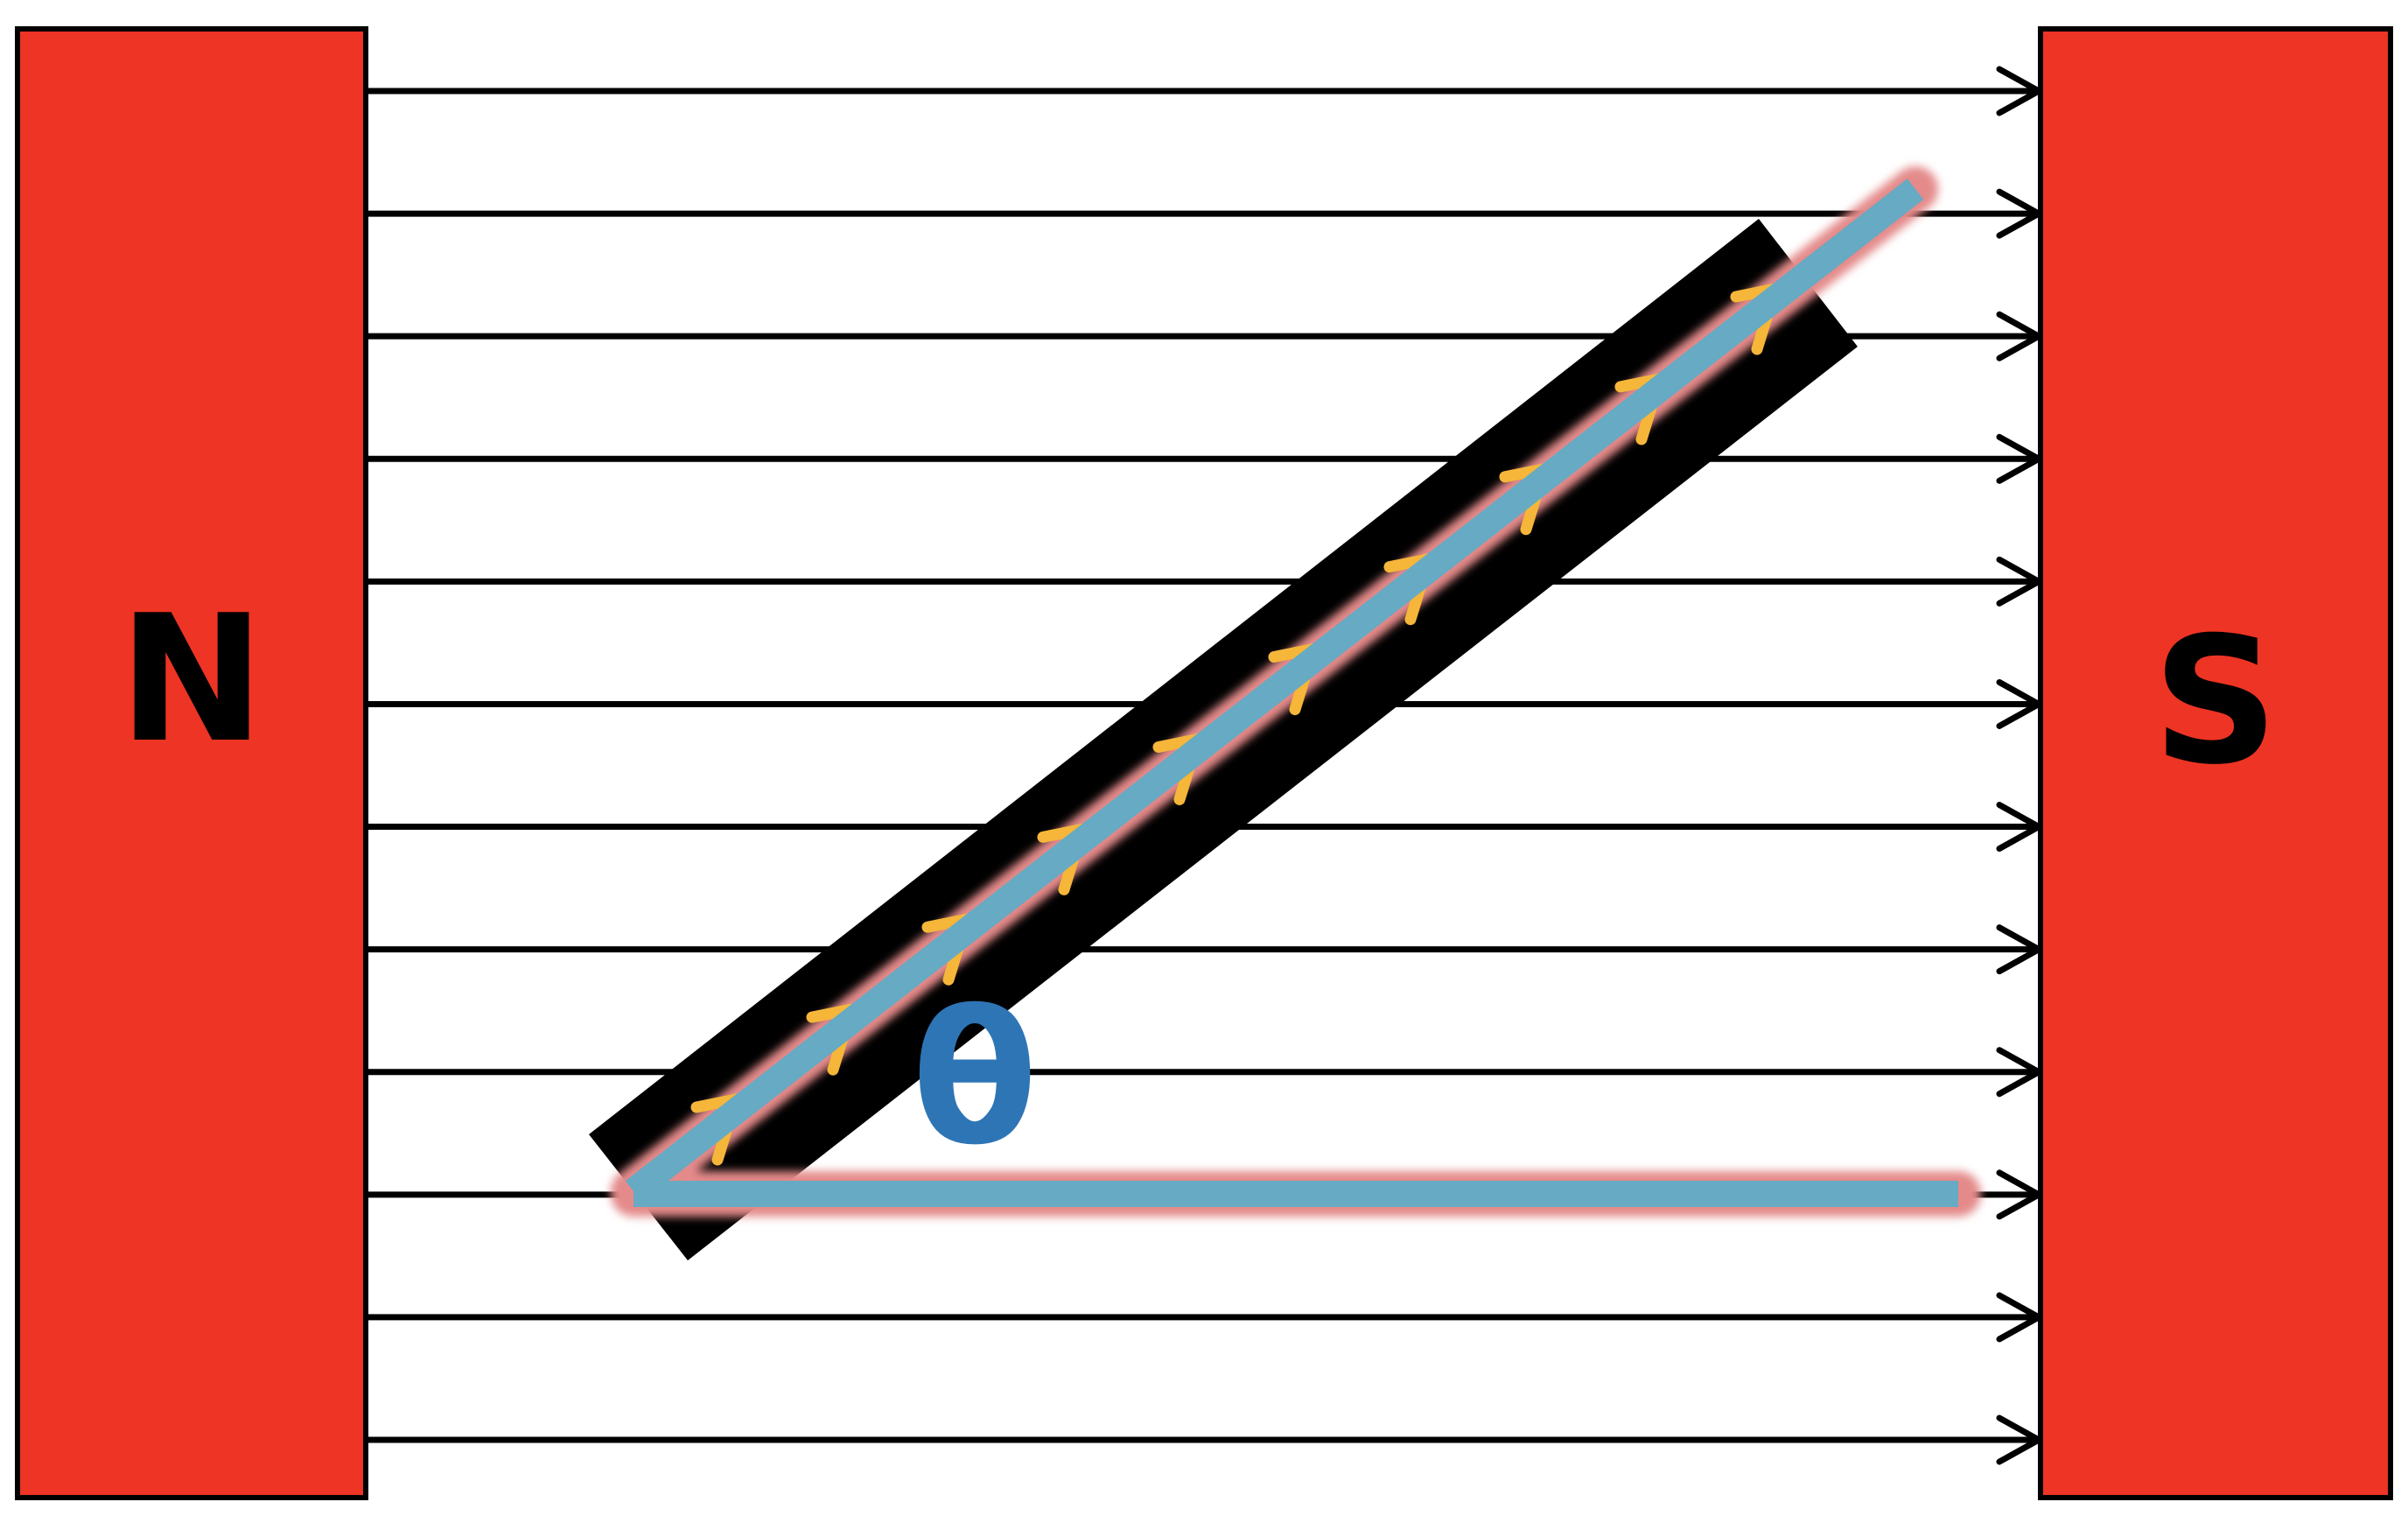 Image resolution: width=2408 pixels, height=1516 pixels. I want to click on north-magnet, so click(191, 763).